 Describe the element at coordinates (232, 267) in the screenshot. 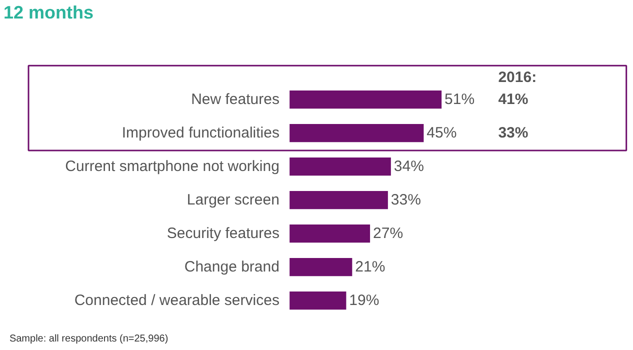

I see `y-tick-label: Change brand` at that location.